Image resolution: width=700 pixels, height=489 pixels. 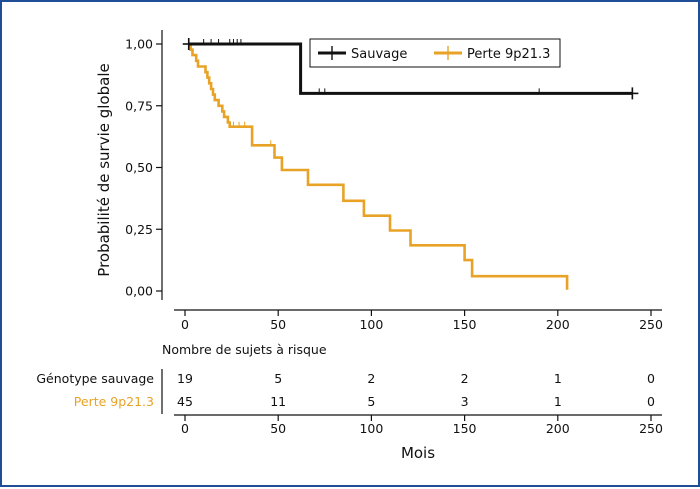 What do you see at coordinates (139, 167) in the screenshot?
I see `y-tick-label: 0,50` at bounding box center [139, 167].